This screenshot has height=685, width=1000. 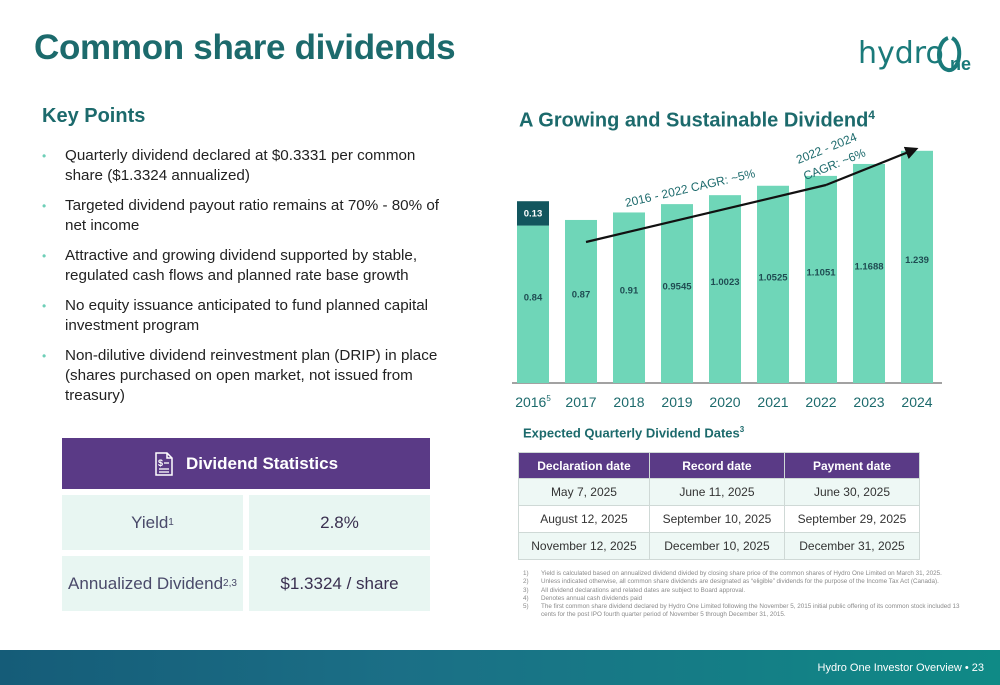 What do you see at coordinates (872, 166) in the screenshot?
I see `trend-arrow-2022-2024` at bounding box center [872, 166].